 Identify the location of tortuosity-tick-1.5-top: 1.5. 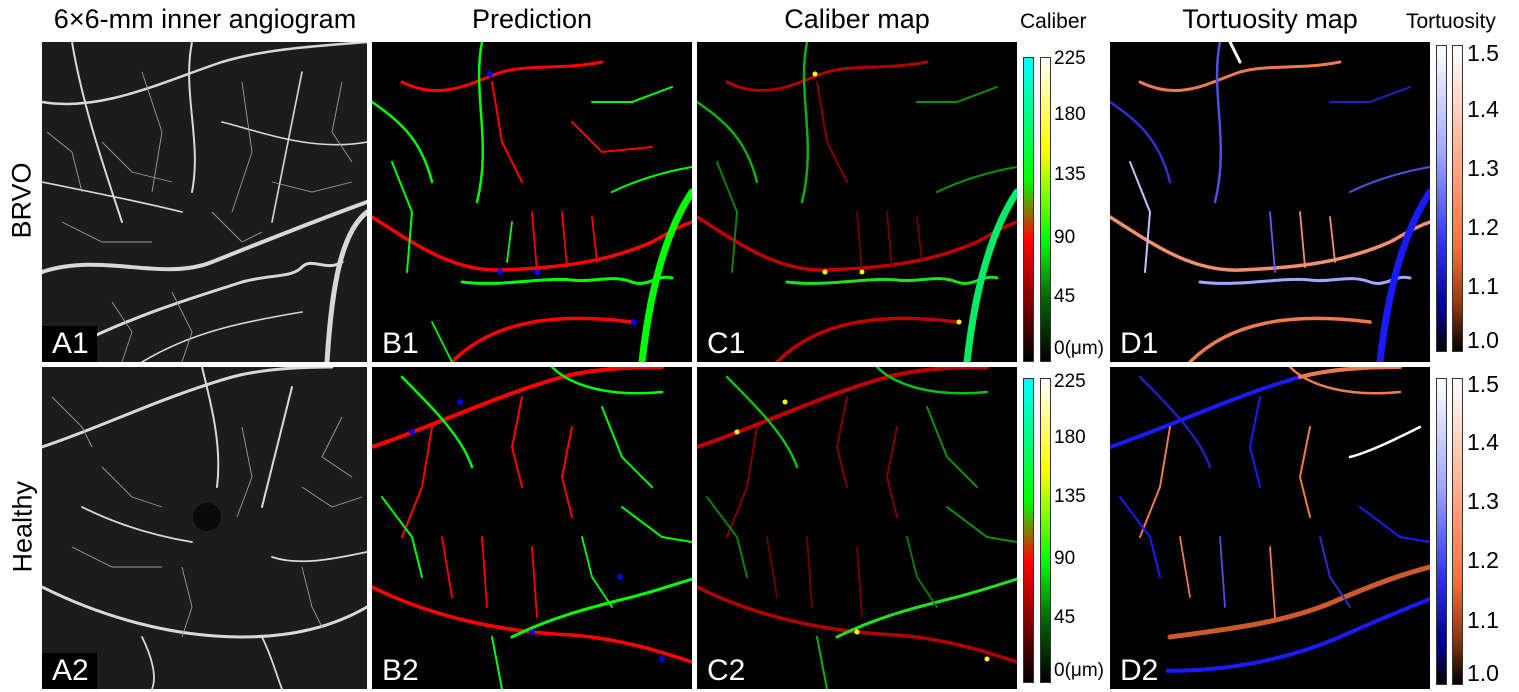
(1483, 53).